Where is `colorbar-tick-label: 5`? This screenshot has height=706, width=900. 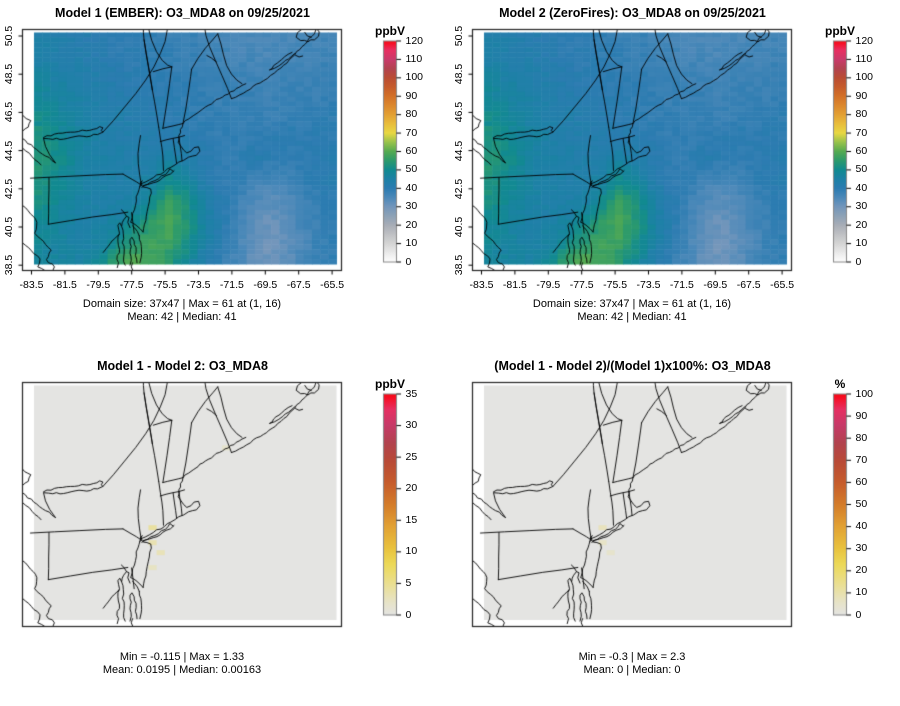 colorbar-tick-label: 5 is located at coordinates (408, 582).